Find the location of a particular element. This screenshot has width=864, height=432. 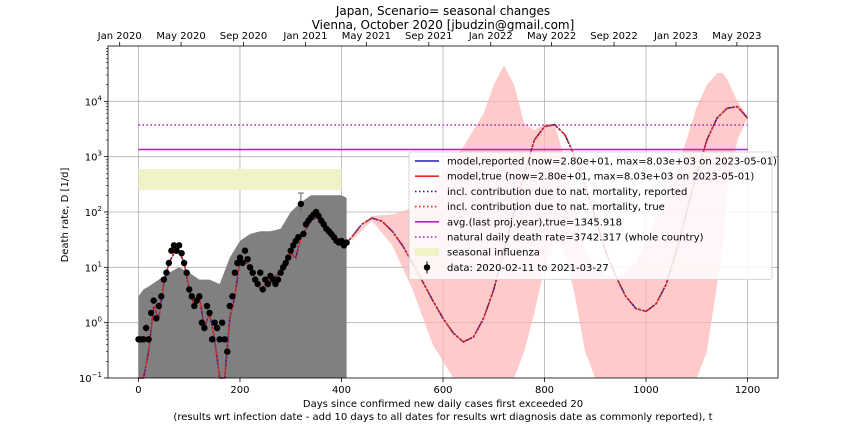

data-points is located at coordinates (242, 273).